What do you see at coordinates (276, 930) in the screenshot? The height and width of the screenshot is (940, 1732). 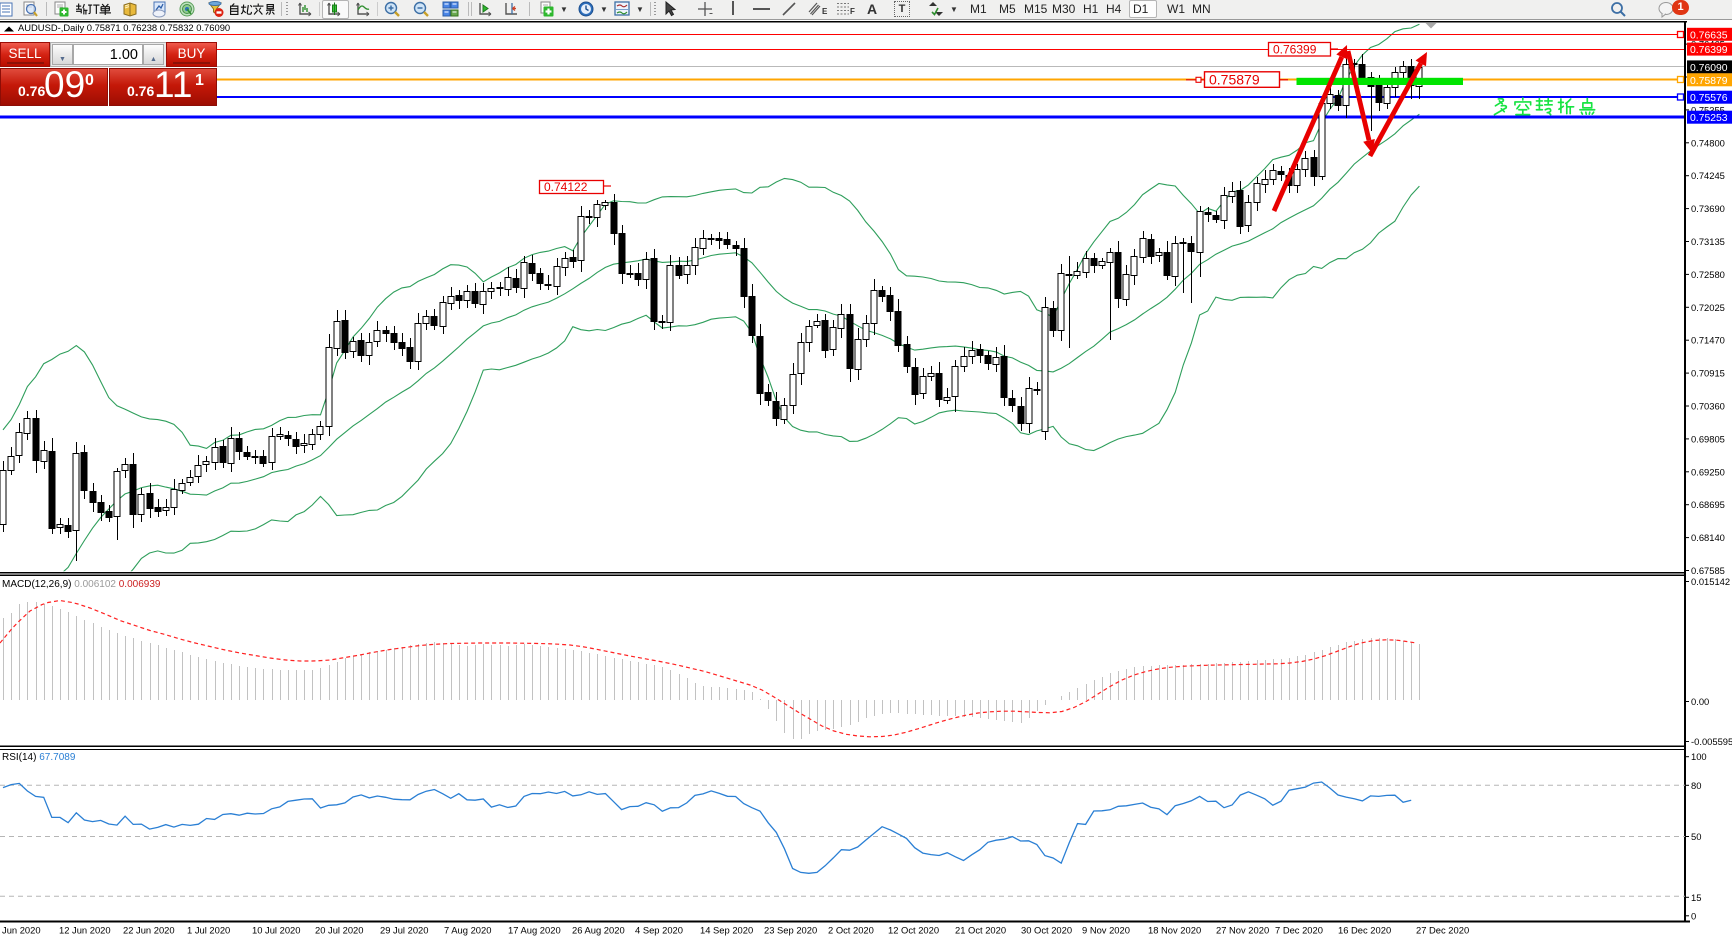 I see `svg-text: 10 Jul 2020` at bounding box center [276, 930].